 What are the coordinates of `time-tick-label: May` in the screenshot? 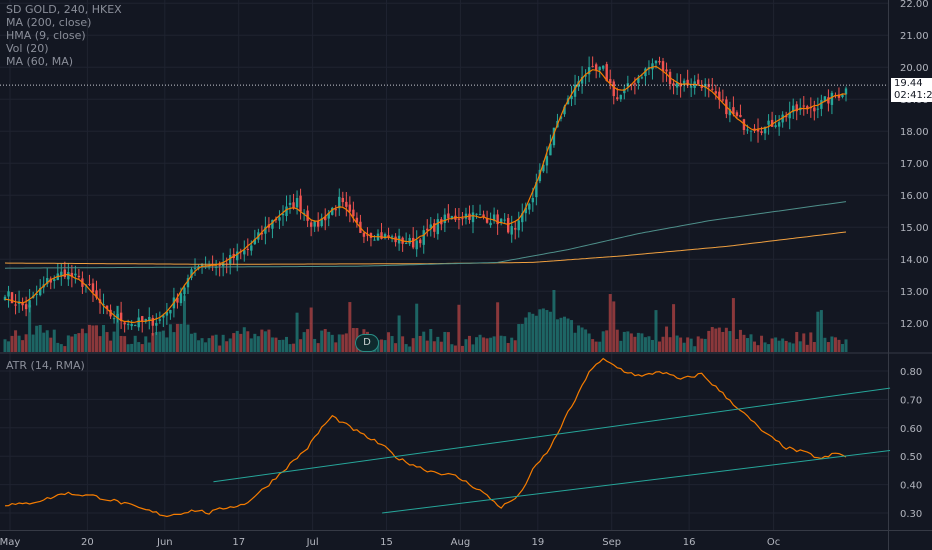 It's located at (10, 542).